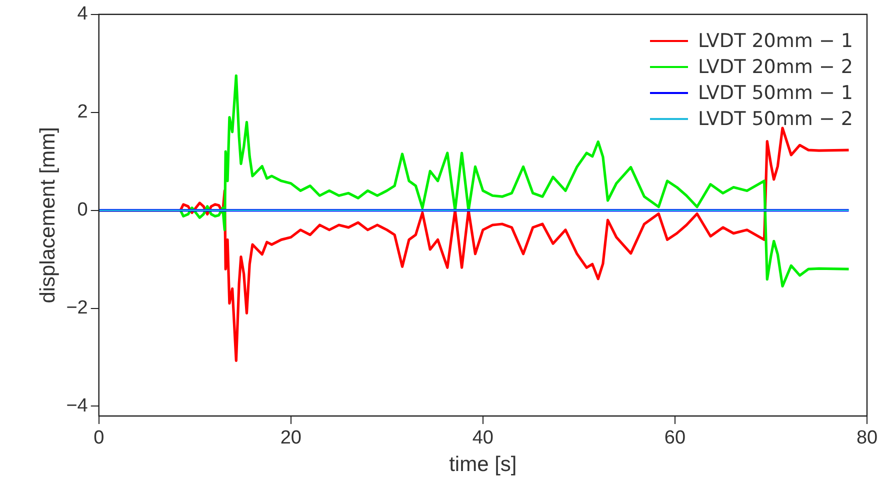 This screenshot has width=883, height=490. What do you see at coordinates (775, 93) in the screenshot?
I see `legend-label: LVDT 50mm − 1` at bounding box center [775, 93].